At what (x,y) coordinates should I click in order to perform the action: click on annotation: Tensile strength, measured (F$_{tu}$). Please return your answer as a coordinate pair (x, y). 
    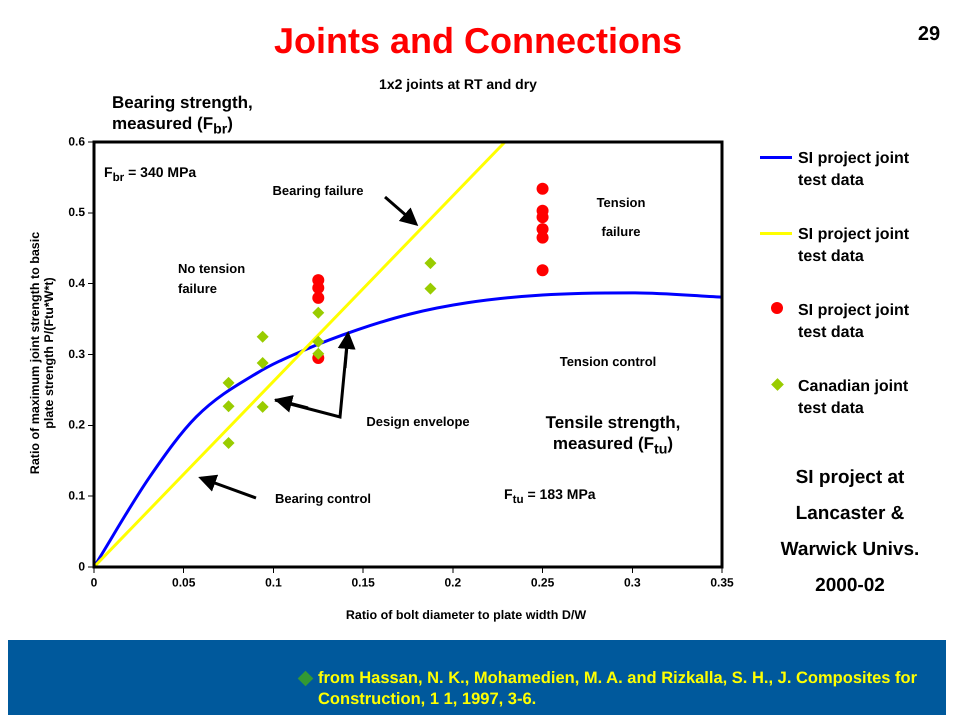
    Looking at the image, I should click on (613, 435).